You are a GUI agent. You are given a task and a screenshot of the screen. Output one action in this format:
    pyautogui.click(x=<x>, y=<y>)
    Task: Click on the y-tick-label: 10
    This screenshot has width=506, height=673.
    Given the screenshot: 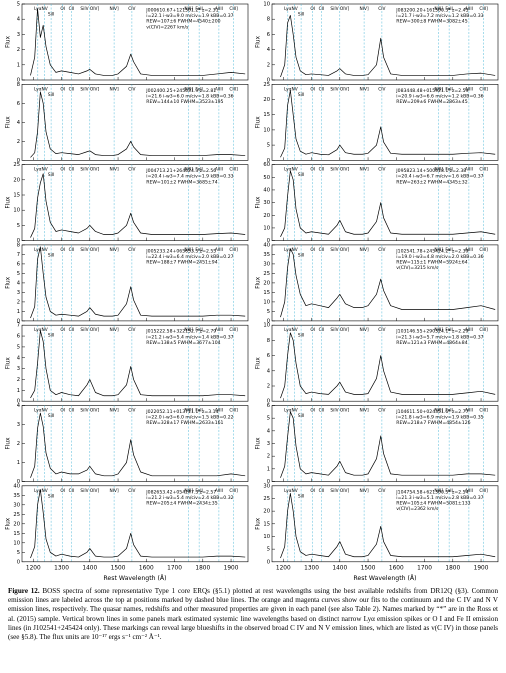 What is the action you would take?
    pyautogui.click(x=266, y=302)
    